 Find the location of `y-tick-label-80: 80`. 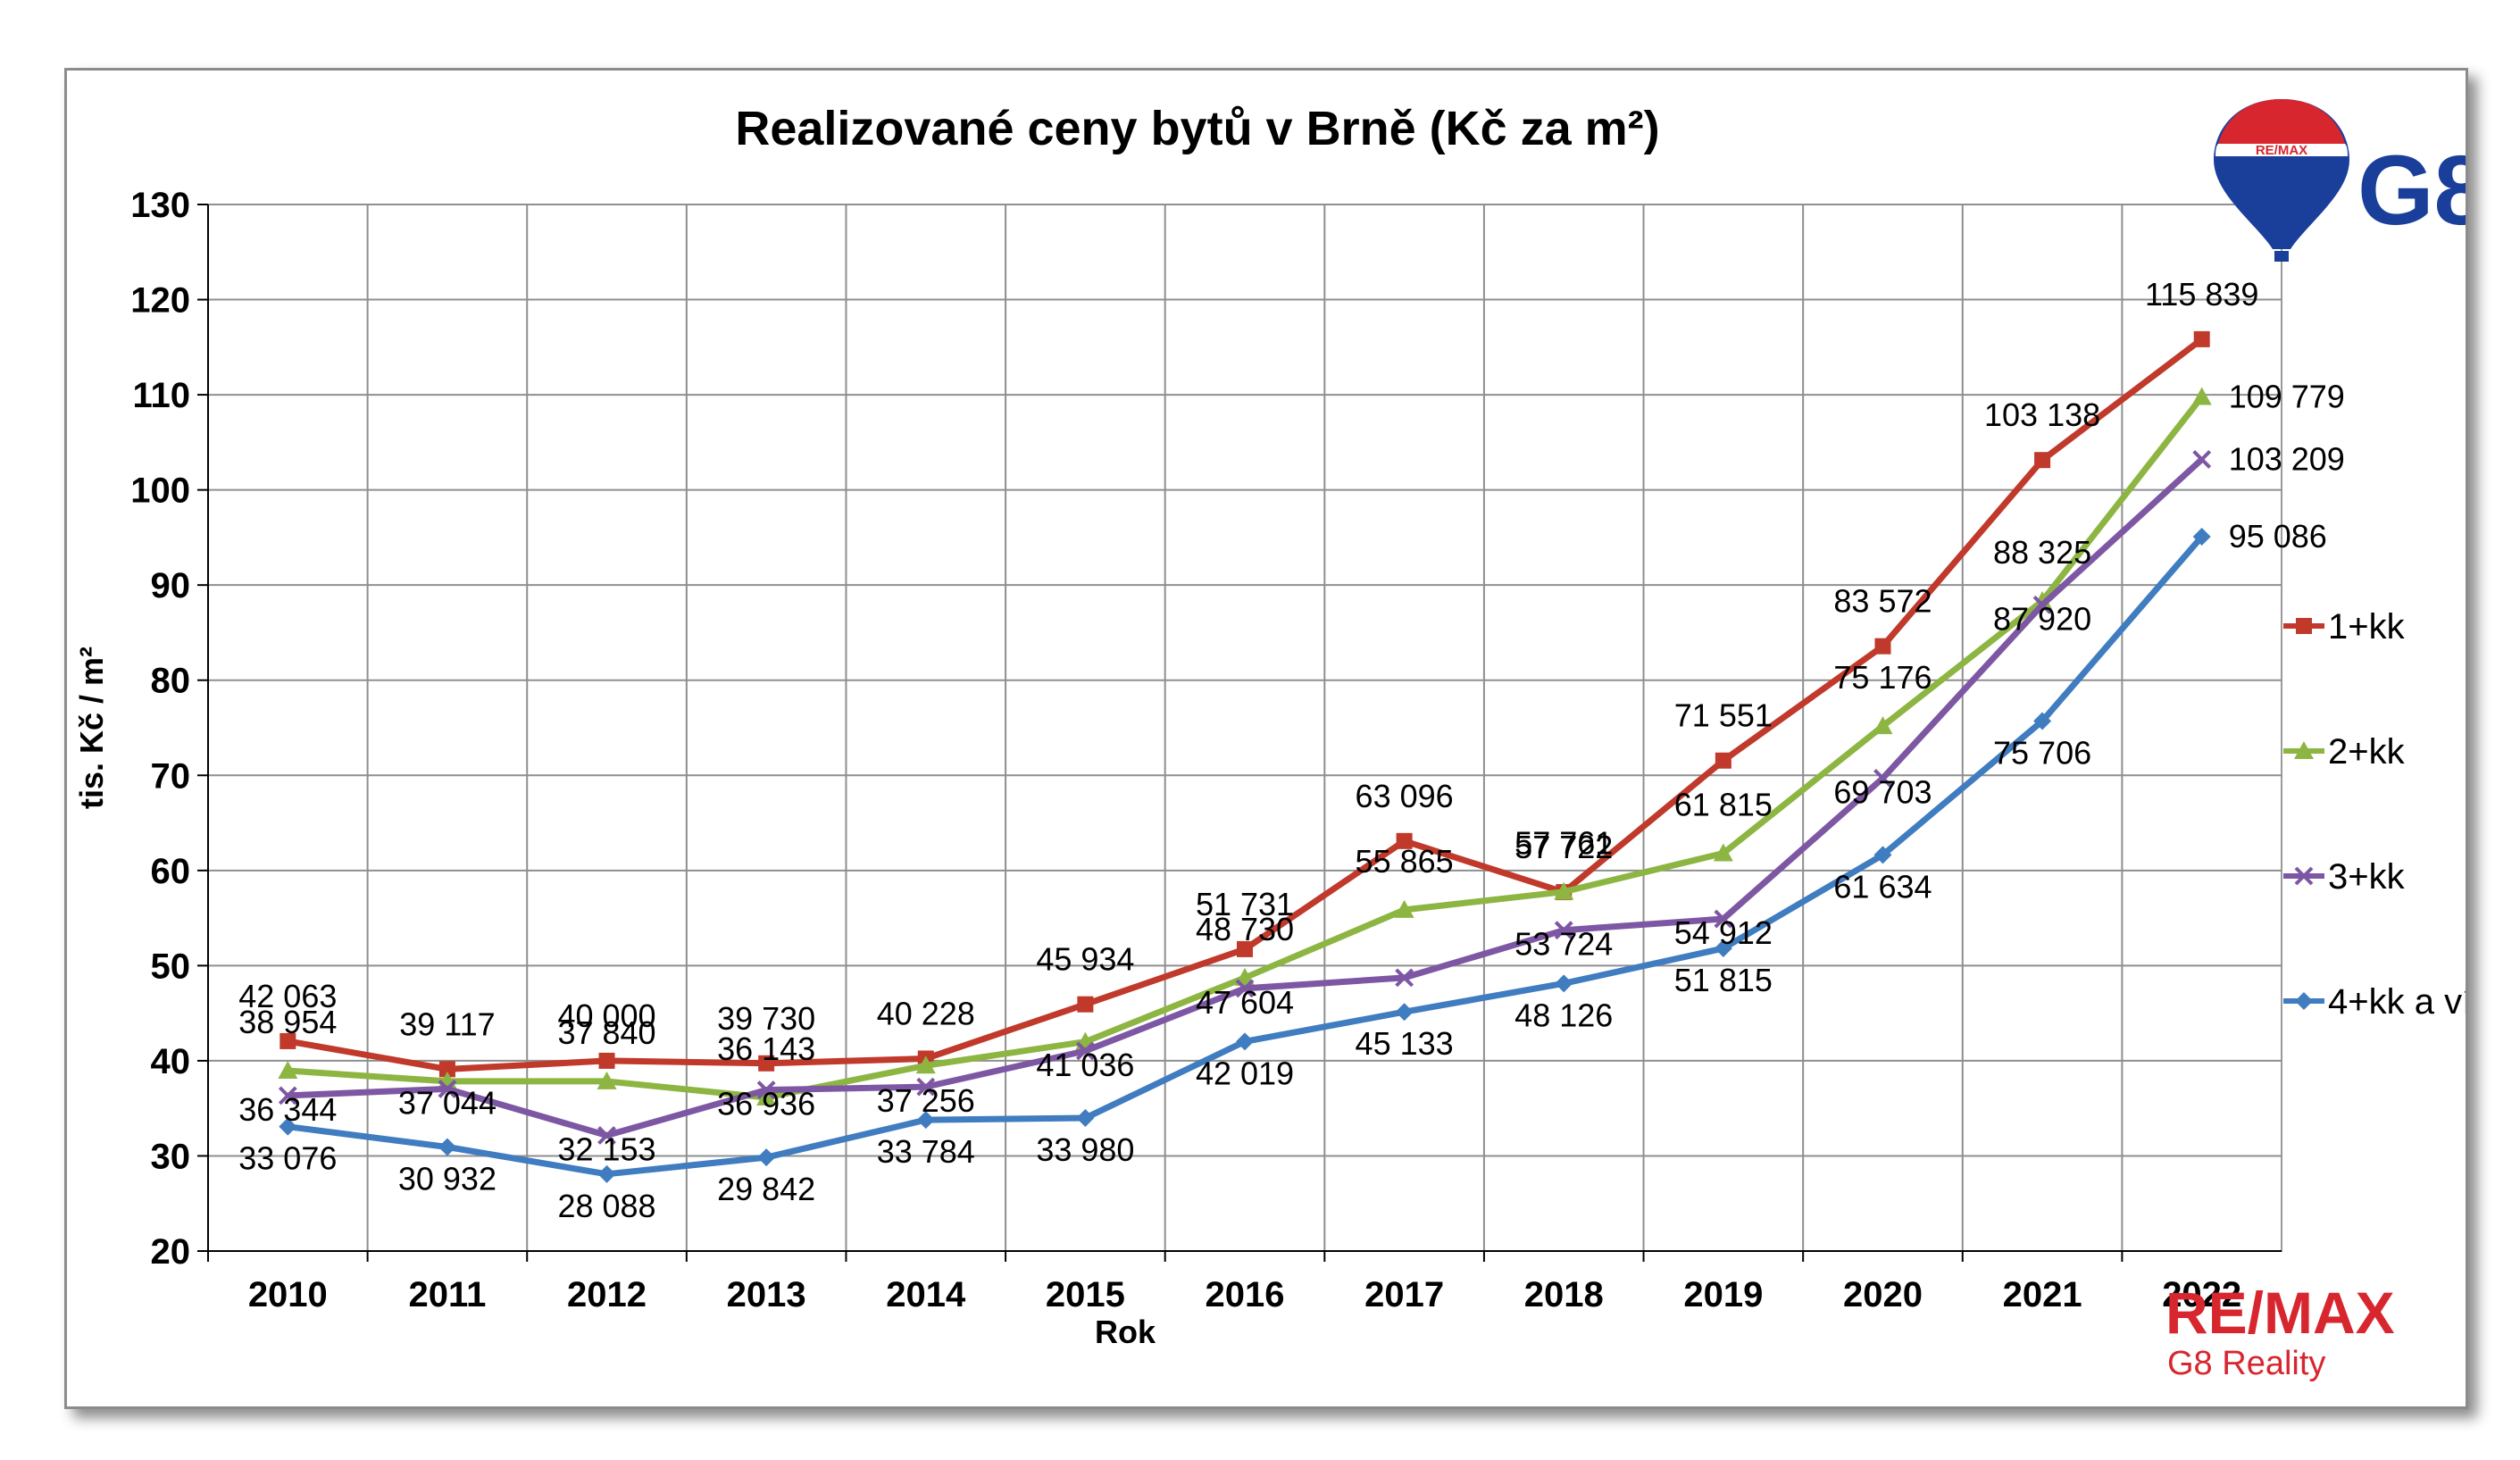

y-tick-label-80: 80 is located at coordinates (171, 681).